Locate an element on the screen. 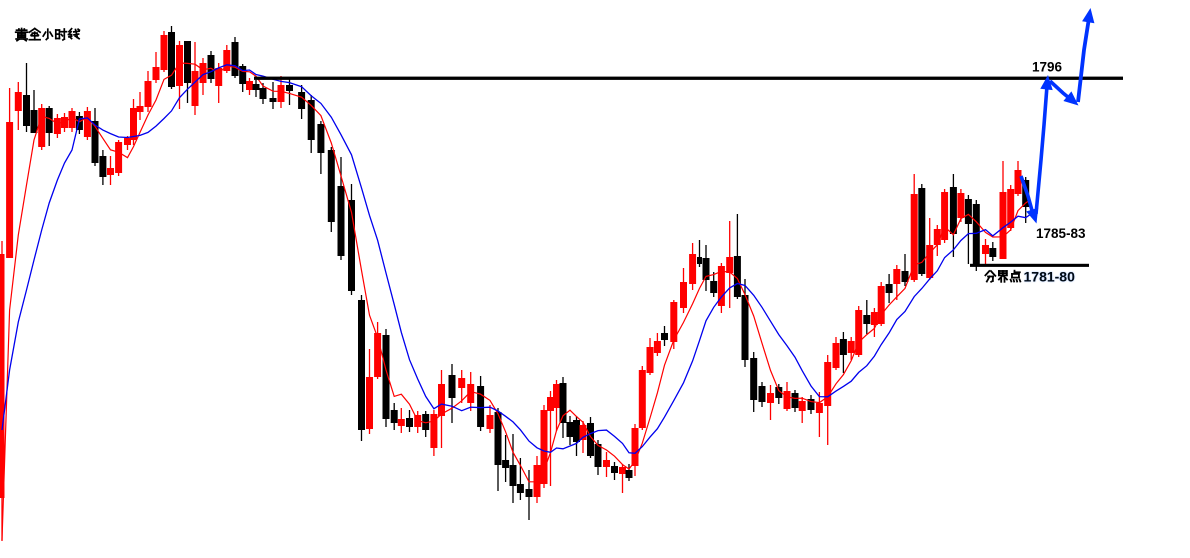  svg-text: 1796 is located at coordinates (1047, 67).